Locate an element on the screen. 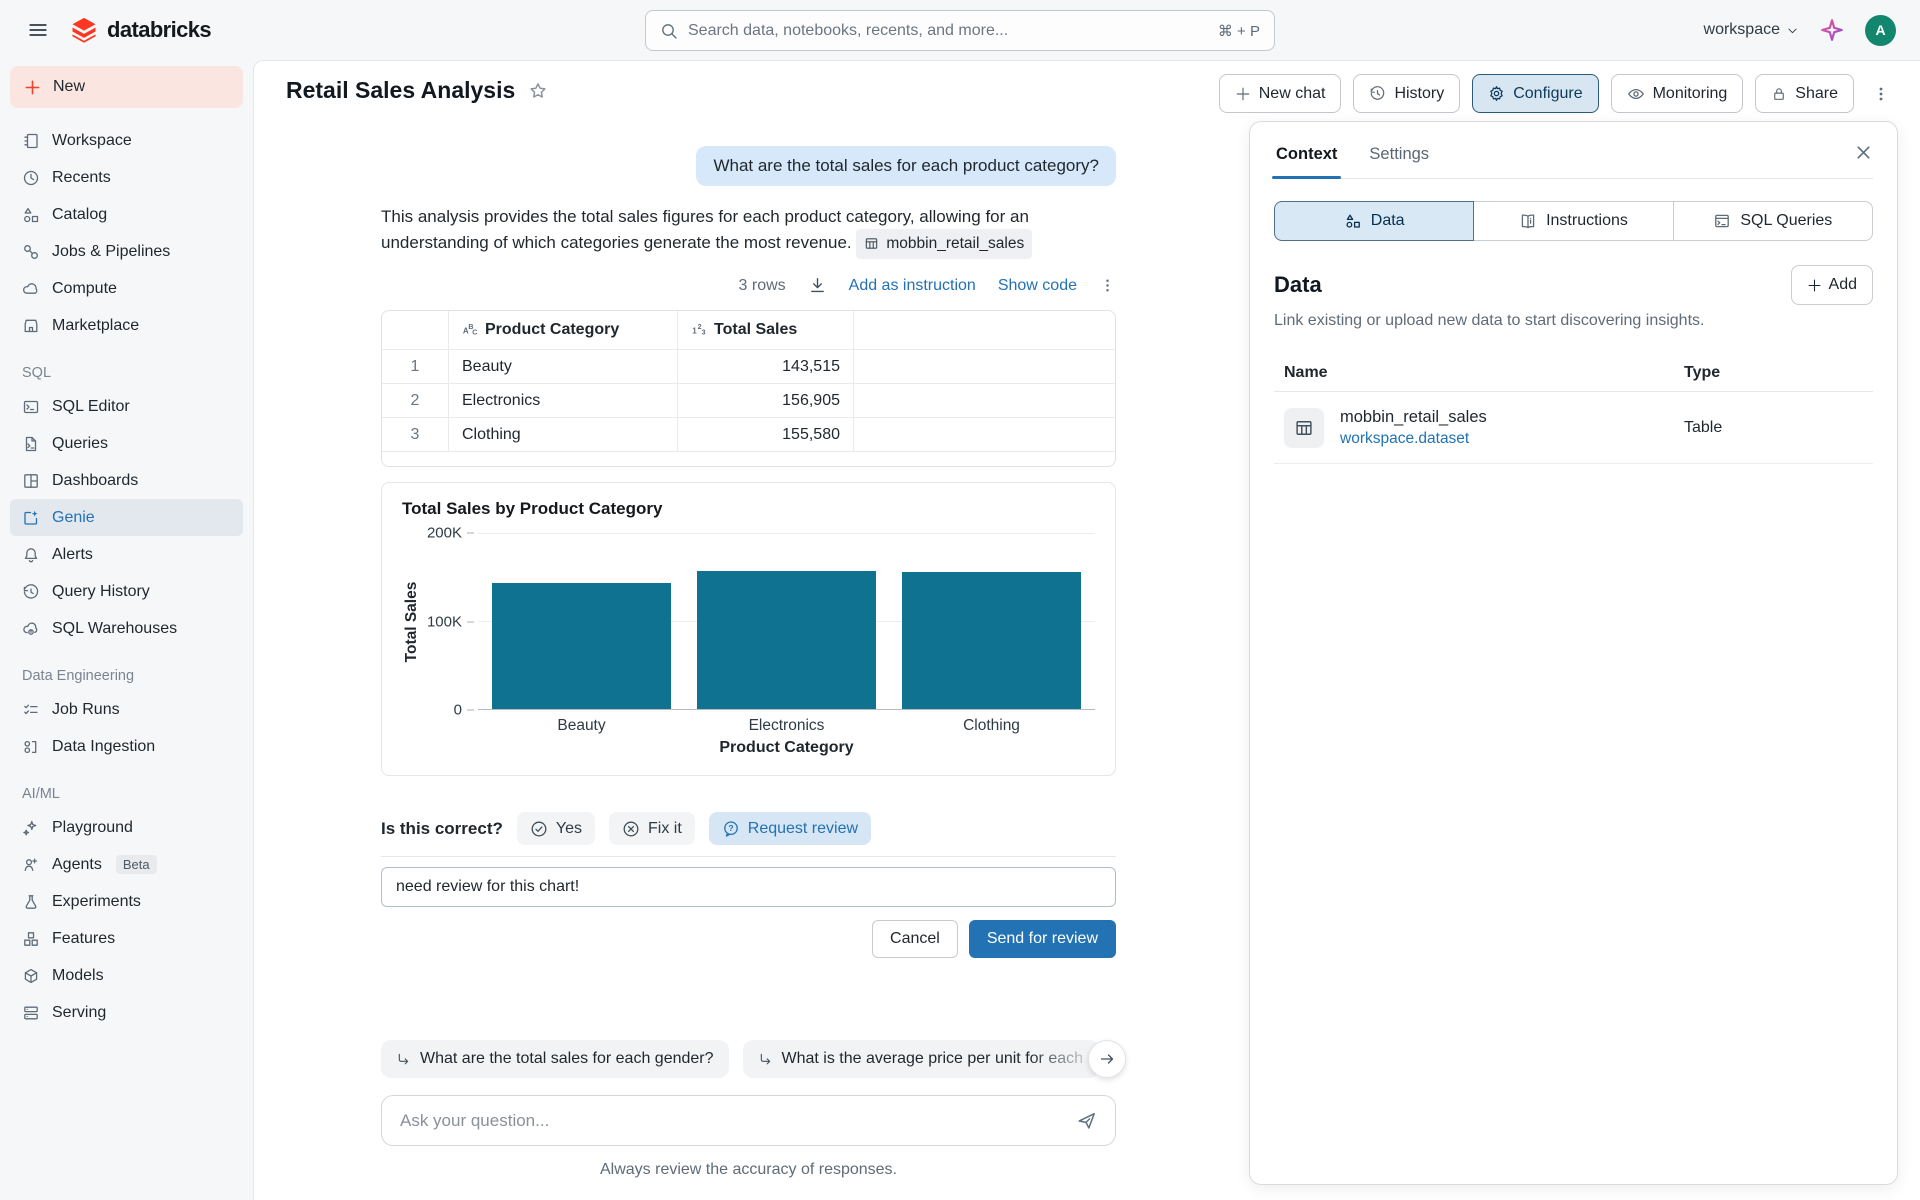 The width and height of the screenshot is (1920, 1200). ask-question-input is located at coordinates (732, 1120).